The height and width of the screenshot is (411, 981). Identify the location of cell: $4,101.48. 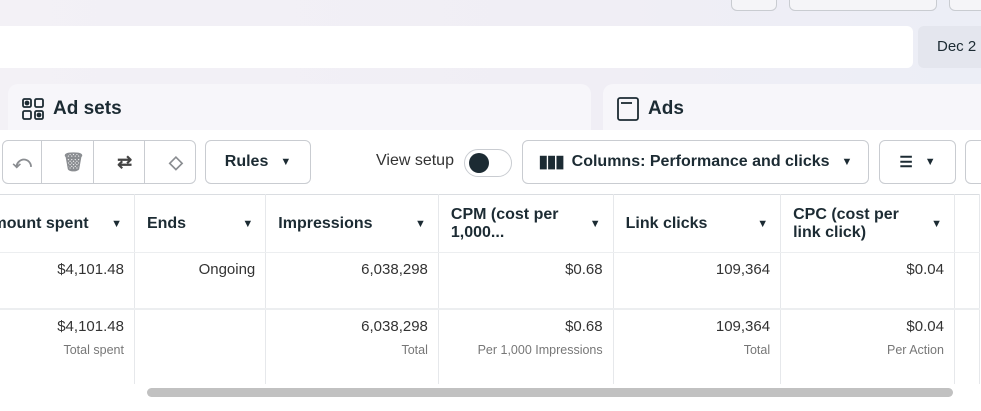
(67, 281).